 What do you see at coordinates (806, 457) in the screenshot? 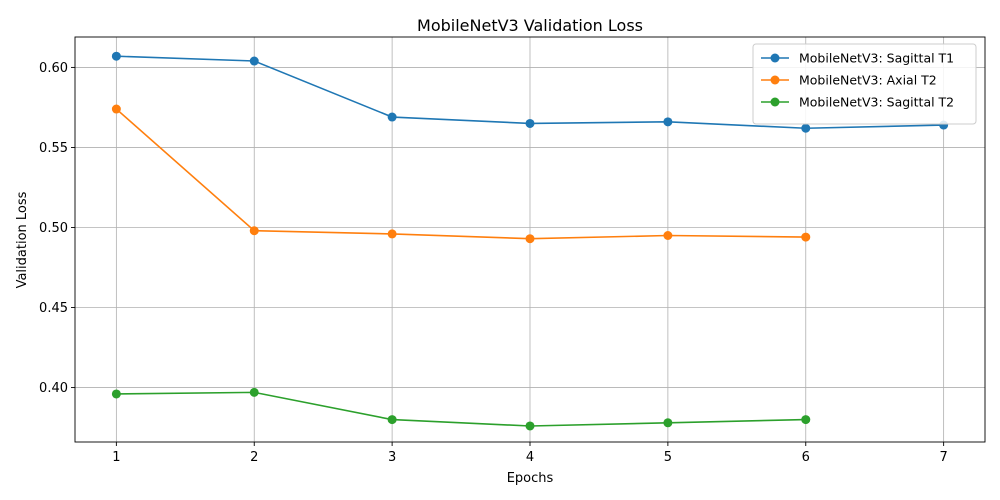
I see `x-tick-label: 6` at bounding box center [806, 457].